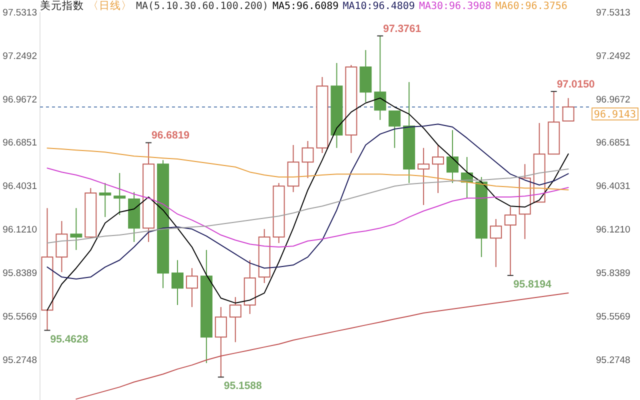 The height and width of the screenshot is (400, 640). Describe the element at coordinates (613, 56) in the screenshot. I see `y2-tick-label: 97.2492` at that location.